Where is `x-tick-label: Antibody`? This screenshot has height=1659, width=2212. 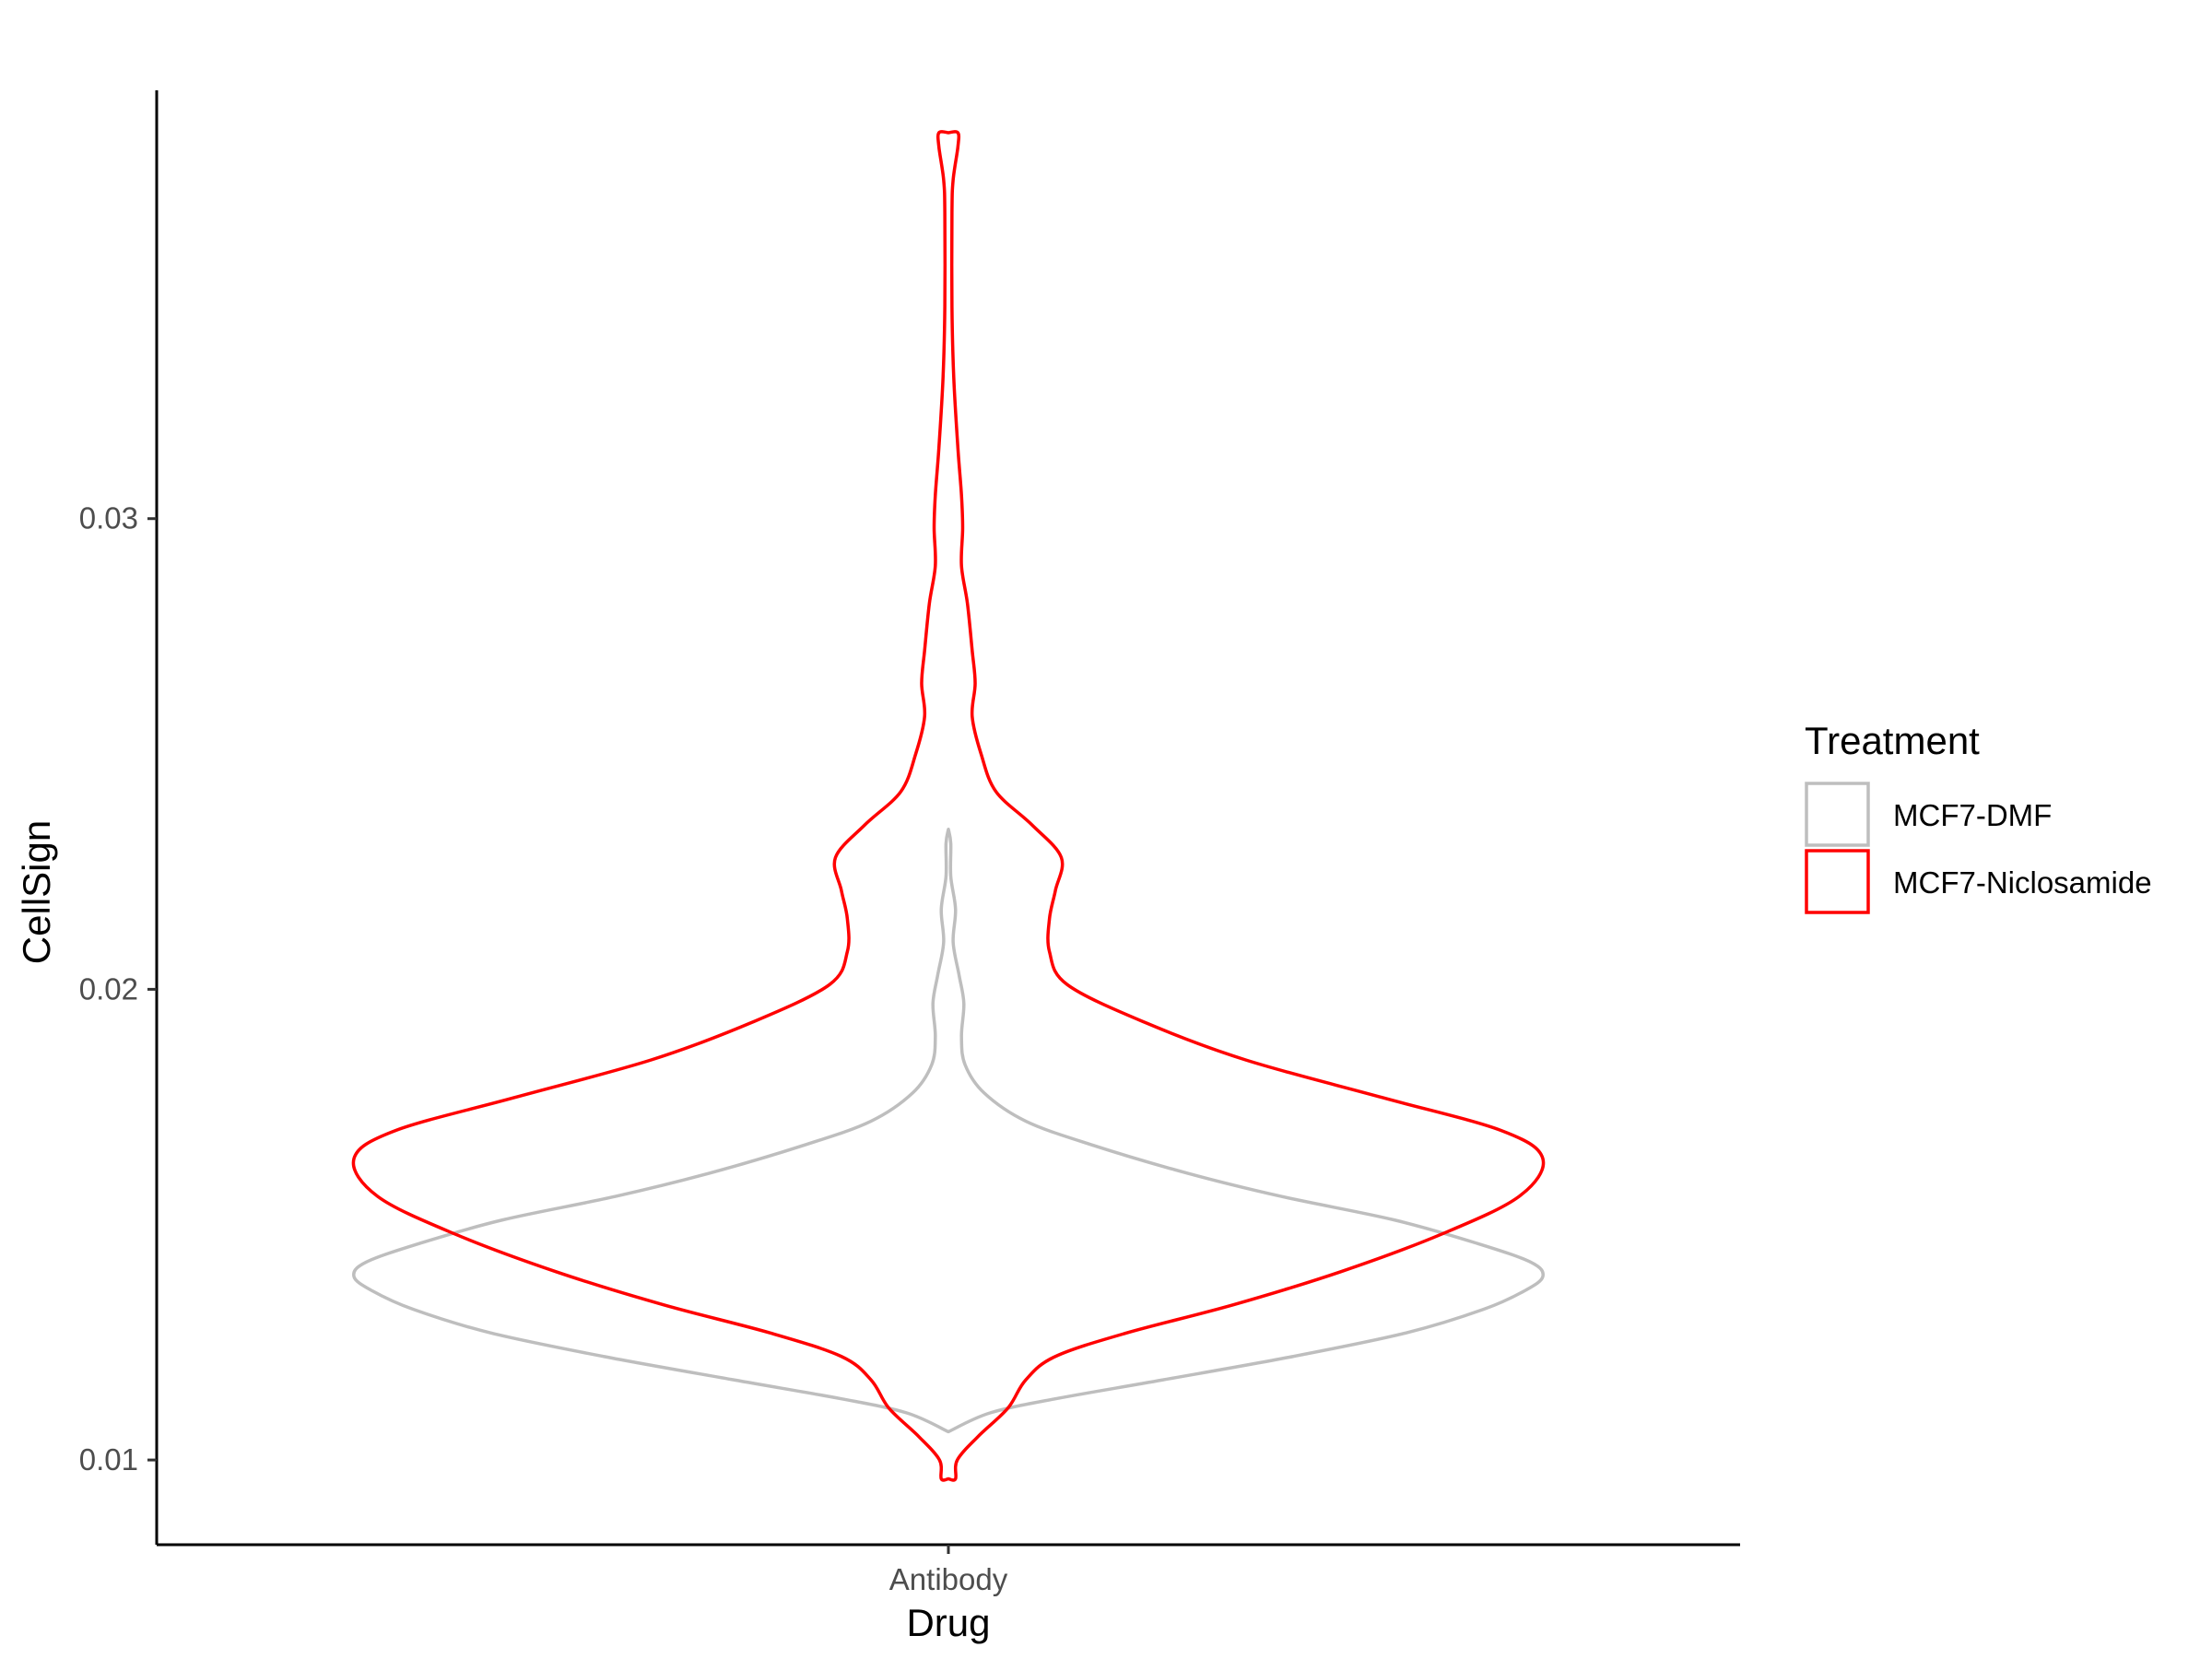
x-tick-label: Antibody is located at coordinates (948, 1579).